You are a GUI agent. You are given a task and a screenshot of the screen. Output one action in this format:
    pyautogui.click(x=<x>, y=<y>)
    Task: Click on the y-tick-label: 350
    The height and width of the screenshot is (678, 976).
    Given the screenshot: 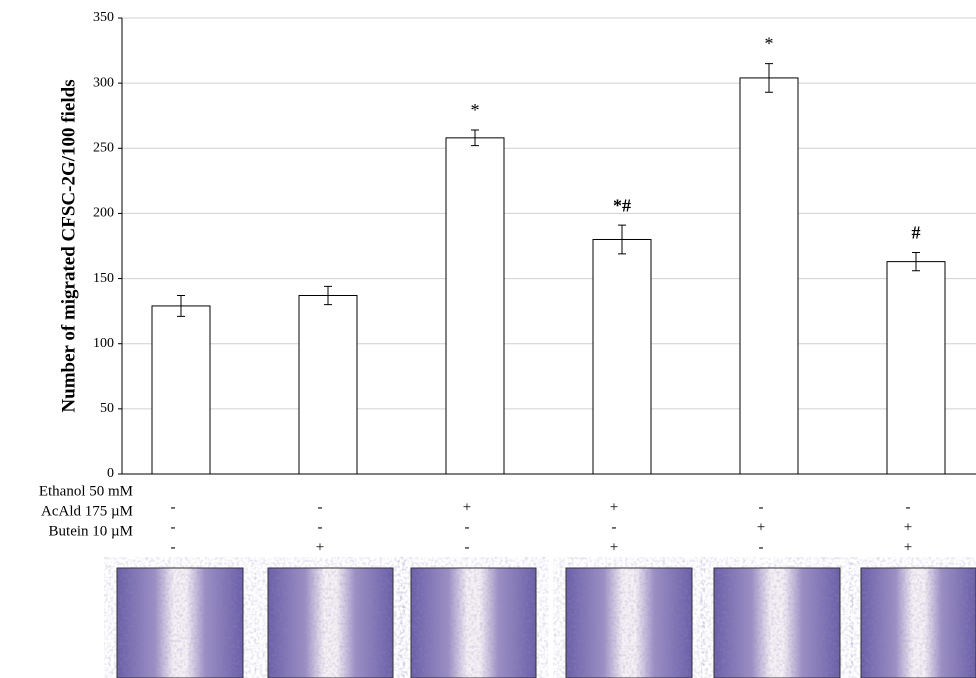 What is the action you would take?
    pyautogui.click(x=103, y=17)
    